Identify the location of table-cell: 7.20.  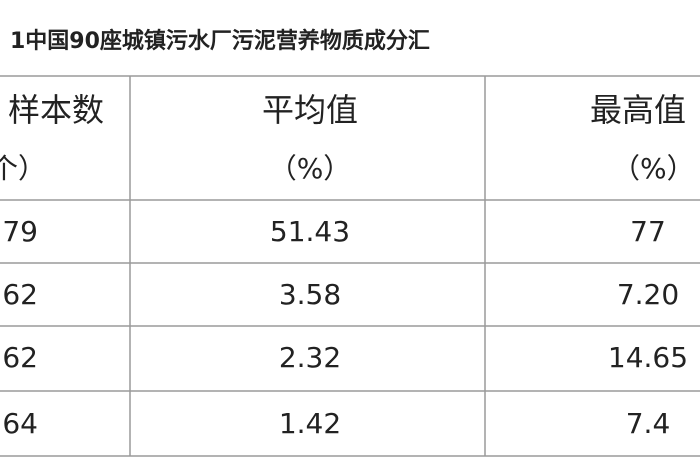
(648, 294).